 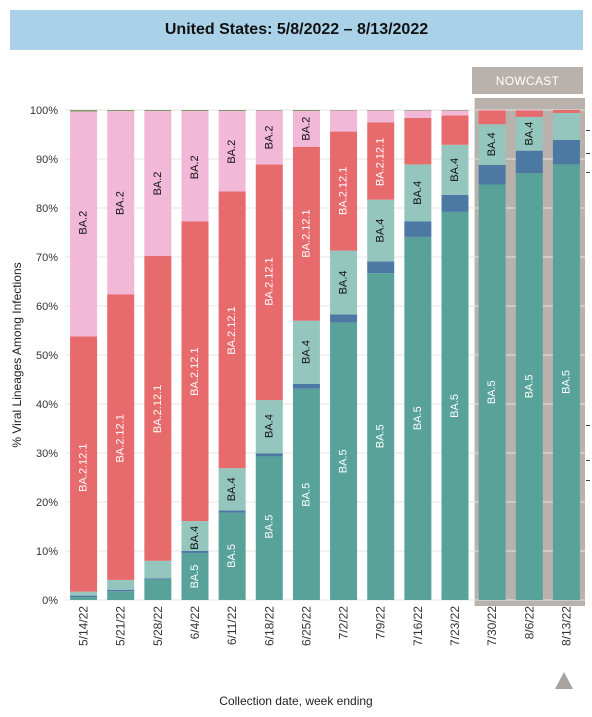 I want to click on bar-5/28/22, so click(x=158, y=355).